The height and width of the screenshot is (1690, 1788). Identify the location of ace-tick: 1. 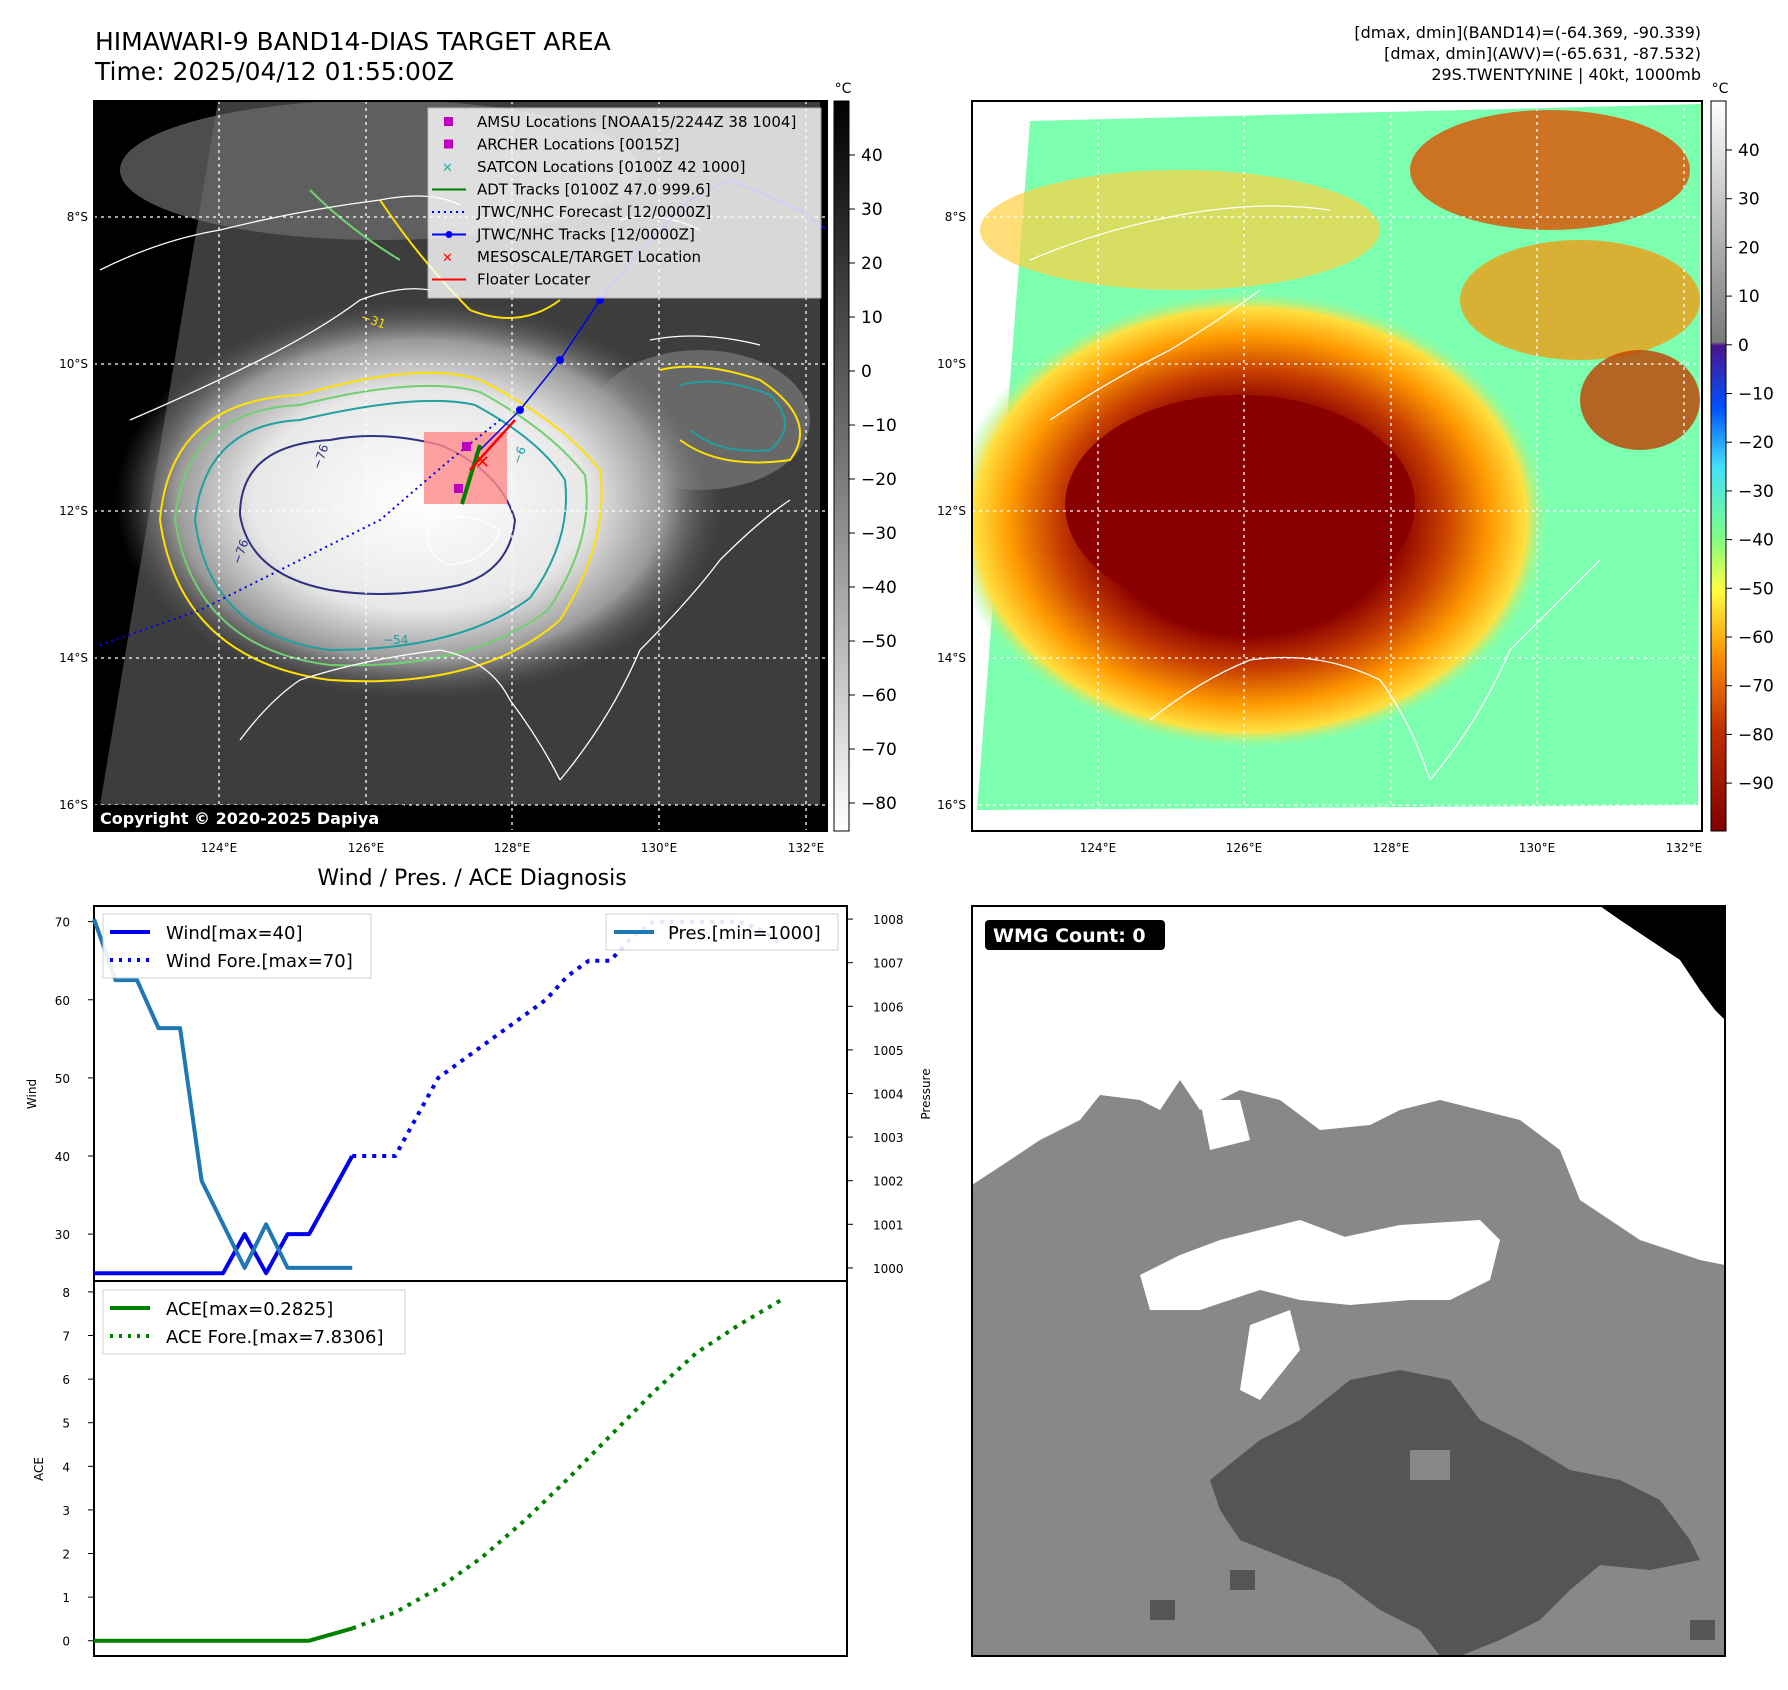
(66, 1598).